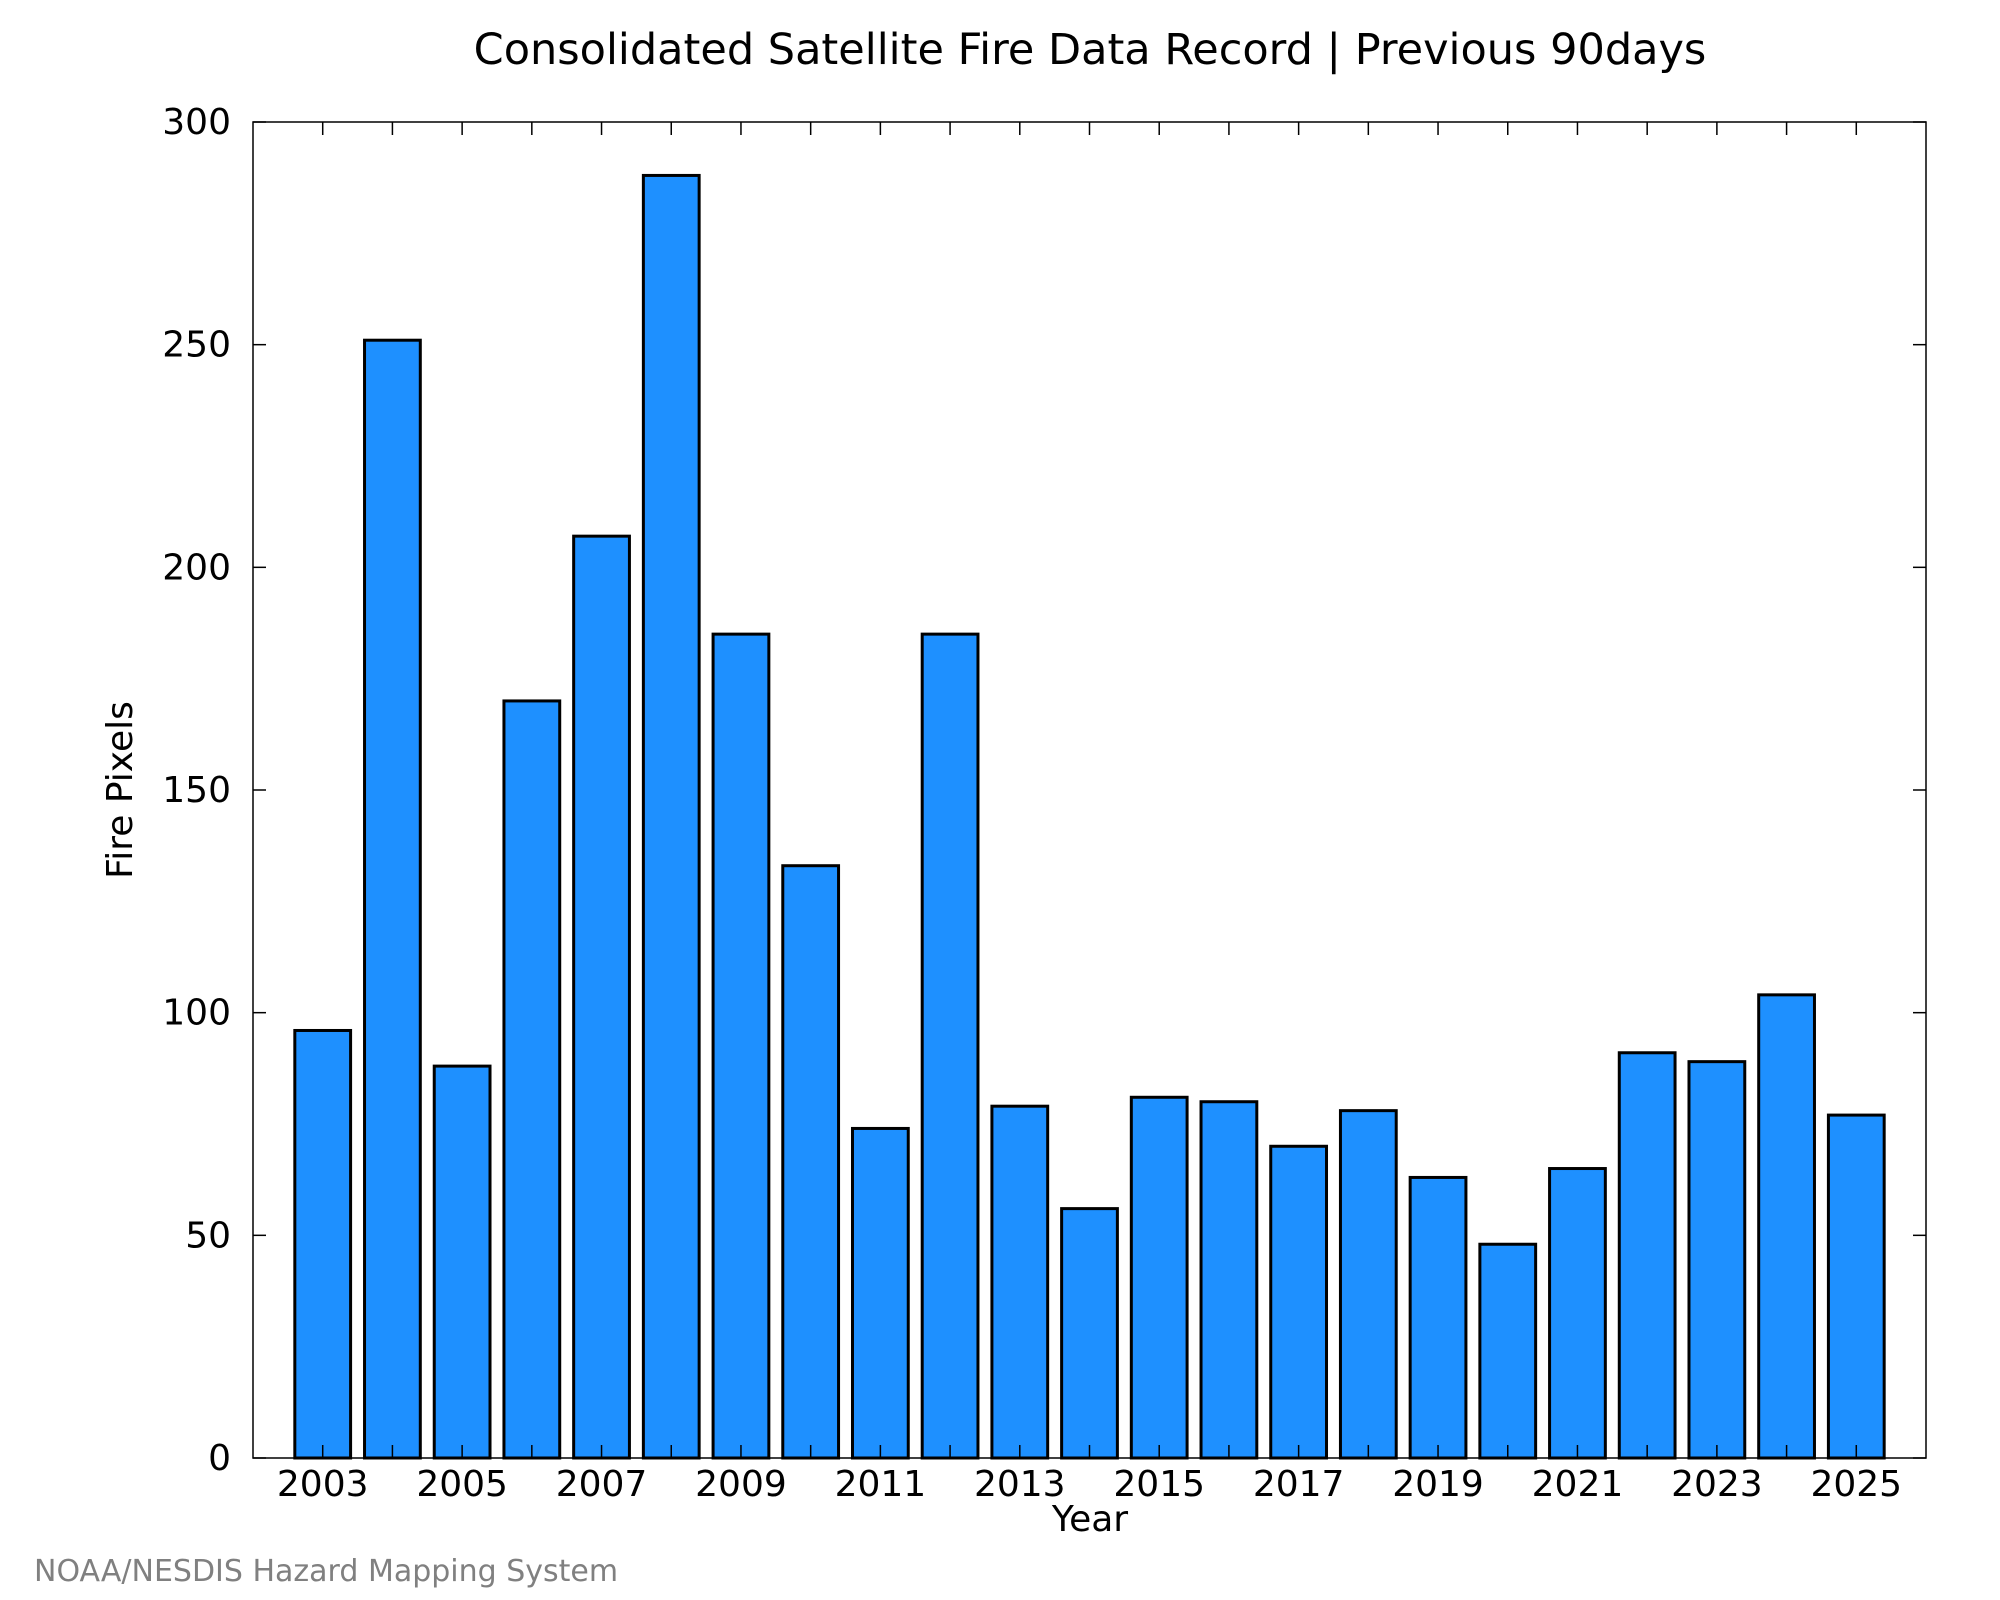 This screenshot has height=1600, width=2000. I want to click on y-tick-label-0: 0, so click(219, 1458).